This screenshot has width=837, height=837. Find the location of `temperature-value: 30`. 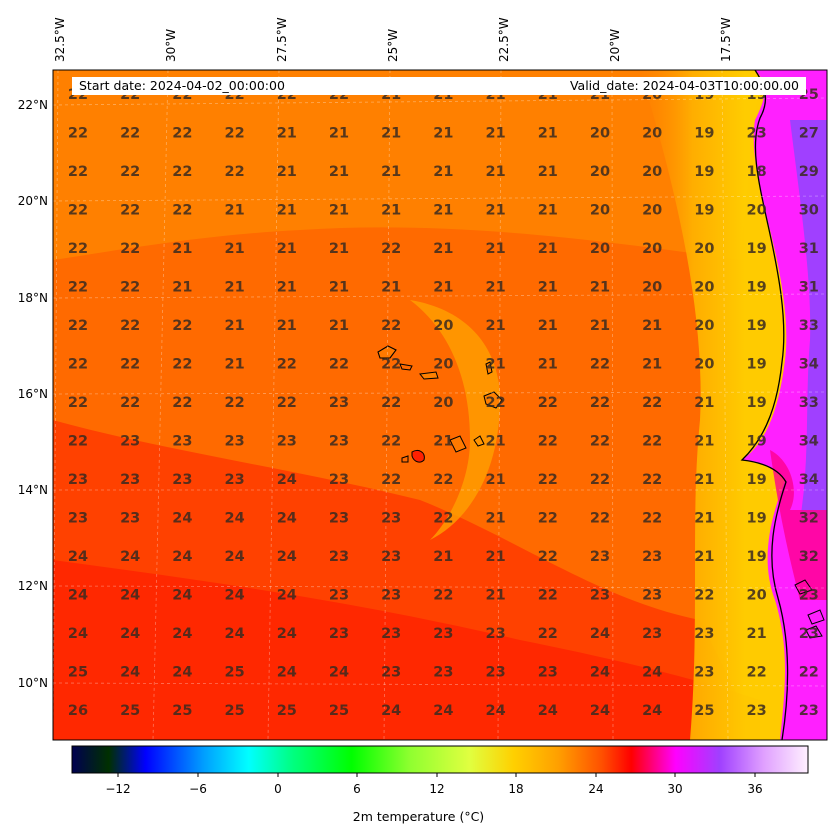

temperature-value: 30 is located at coordinates (809, 211).